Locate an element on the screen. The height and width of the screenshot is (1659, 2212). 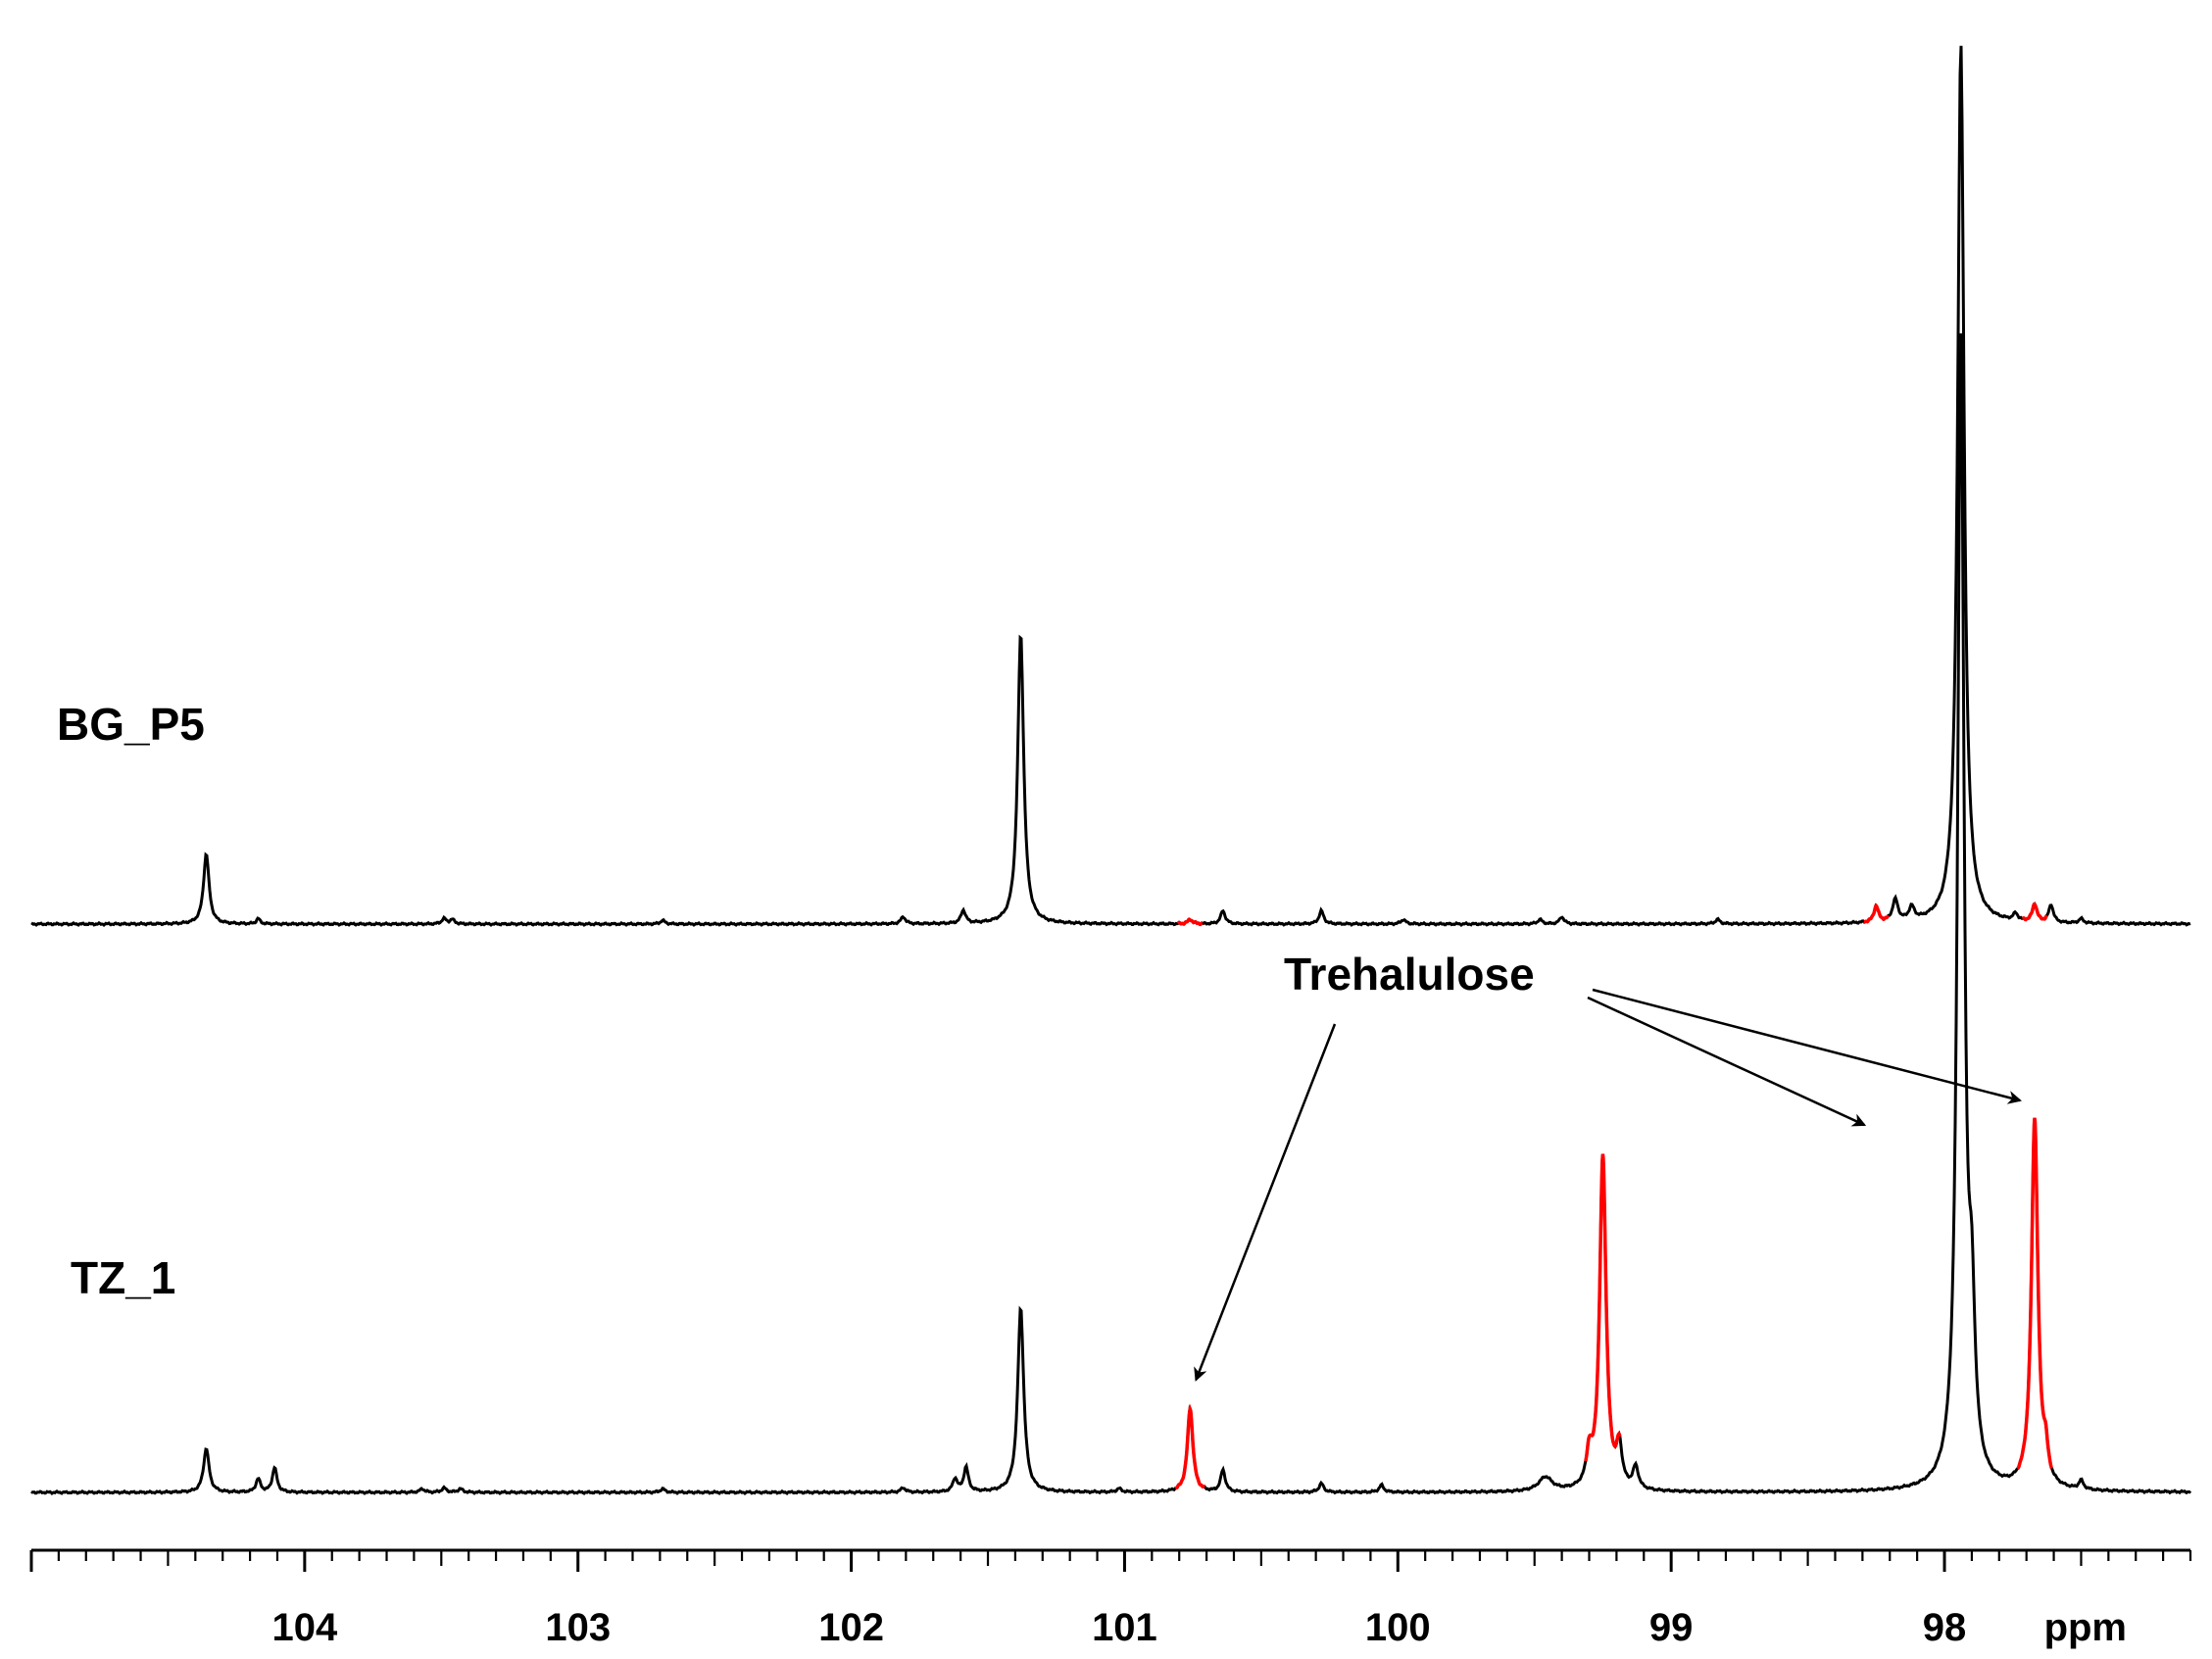
annotation-label-trehalulose: Trehalulose is located at coordinates (1409, 975).